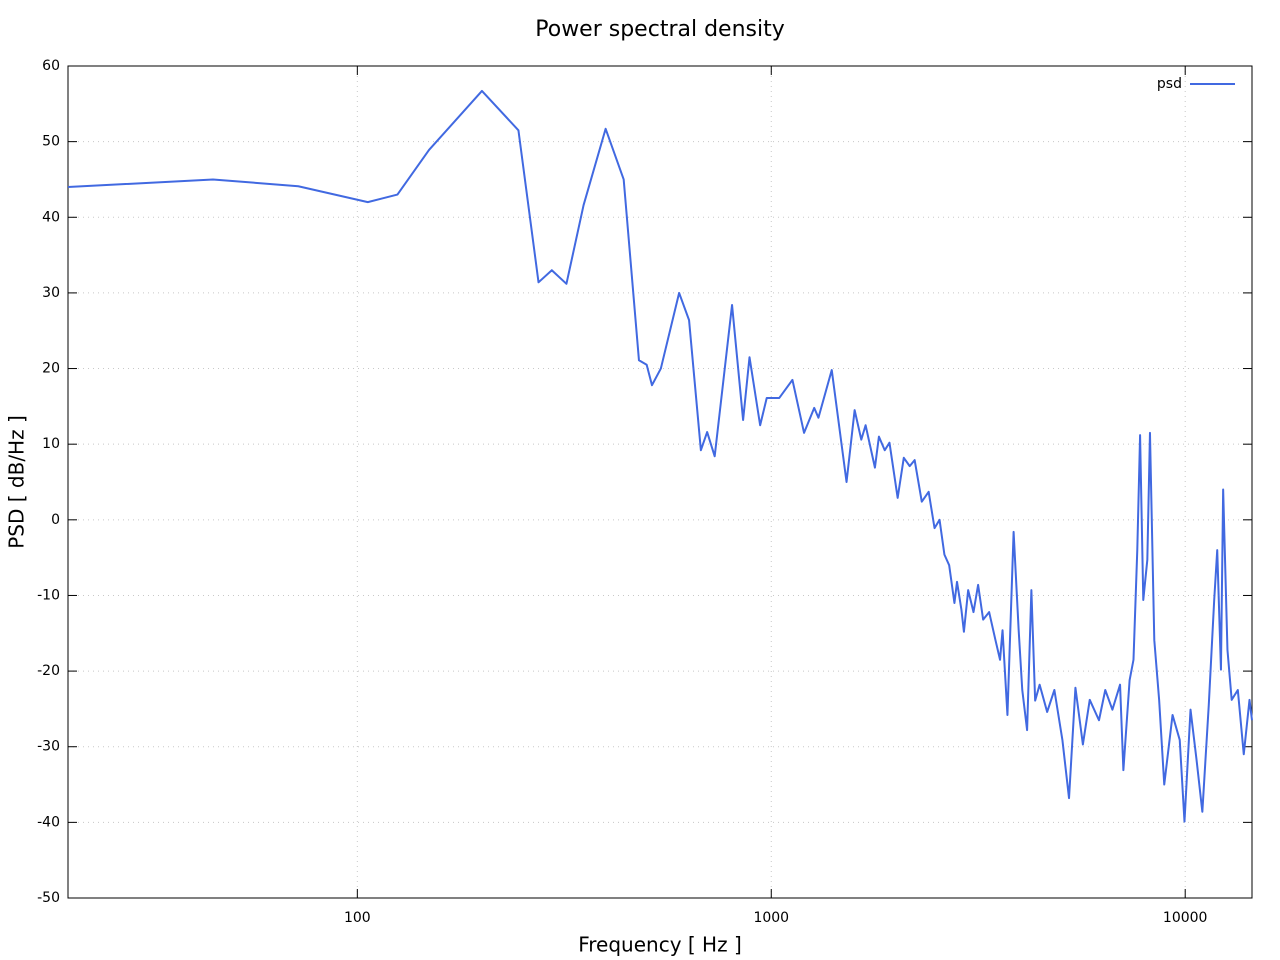 Image resolution: width=1280 pixels, height=960 pixels. Describe the element at coordinates (1169, 84) in the screenshot. I see `legend-label: psd` at that location.